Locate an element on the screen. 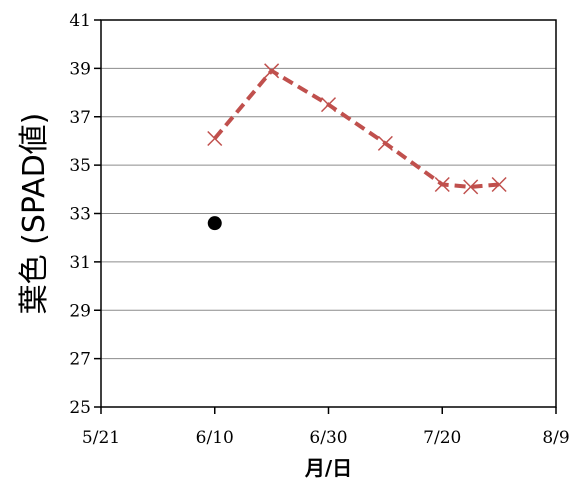 The image size is (581, 480). x-axis-ticks: 5/21 6/10 6/30 7/20 8/9 is located at coordinates (326, 427).